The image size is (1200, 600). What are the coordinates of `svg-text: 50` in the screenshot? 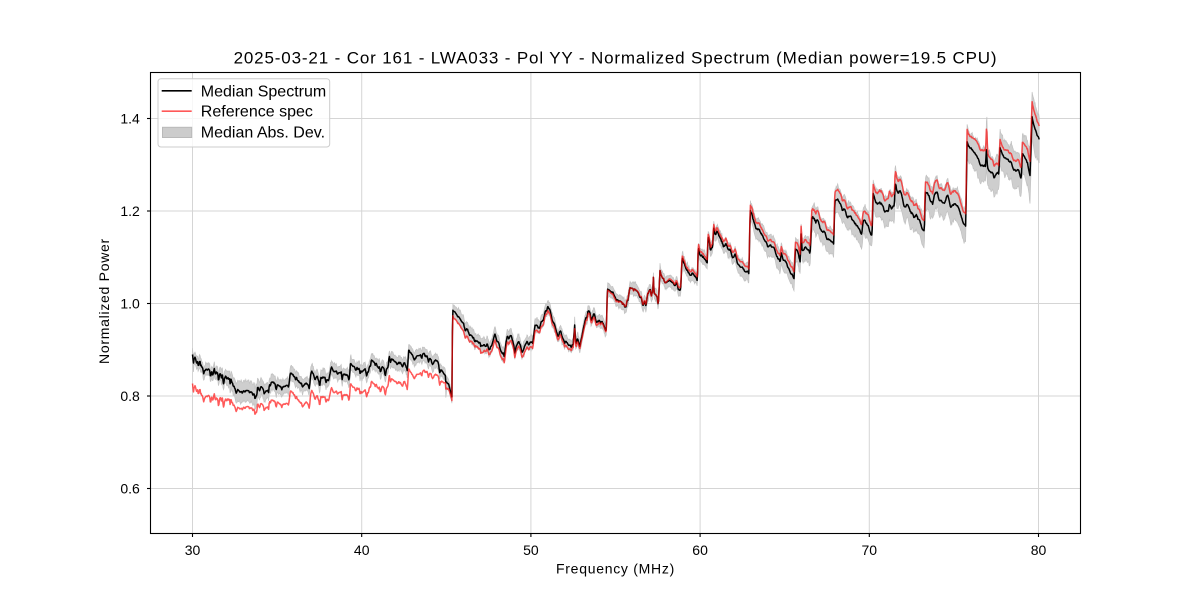 It's located at (531, 550).